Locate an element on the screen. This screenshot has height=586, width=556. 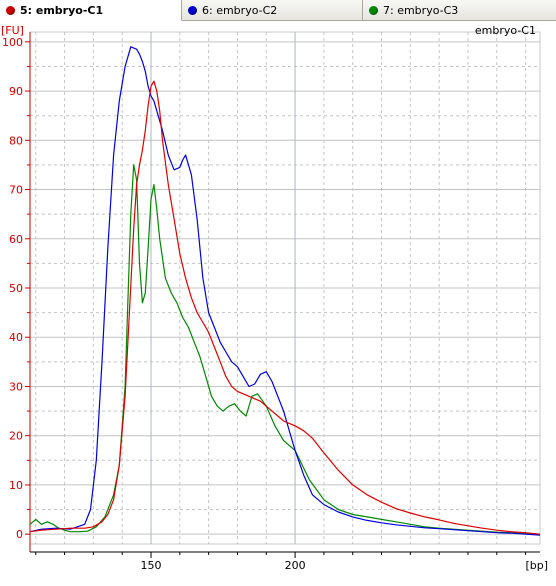
tab-label: 6: embryo-C2 is located at coordinates (240, 10).